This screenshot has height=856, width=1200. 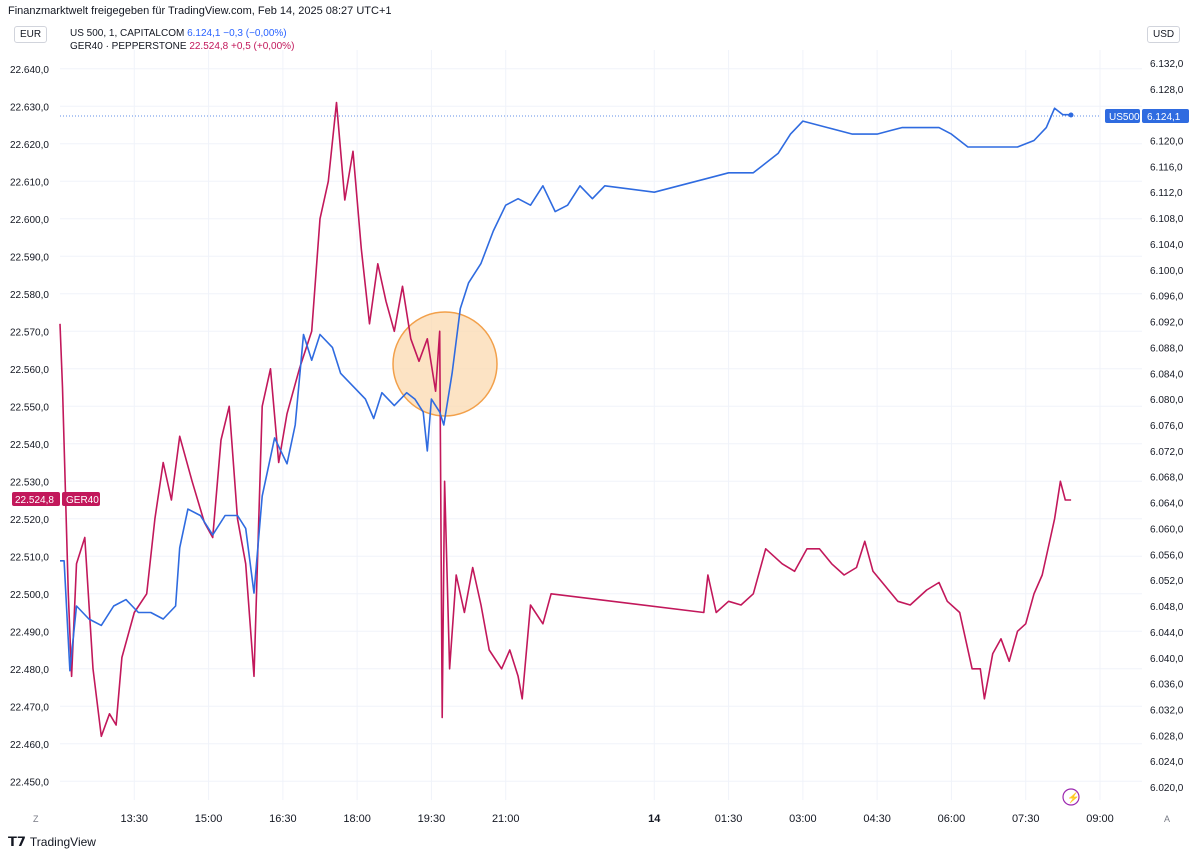 What do you see at coordinates (1167, 529) in the screenshot?
I see `right-tick-label: 6.060,0` at bounding box center [1167, 529].